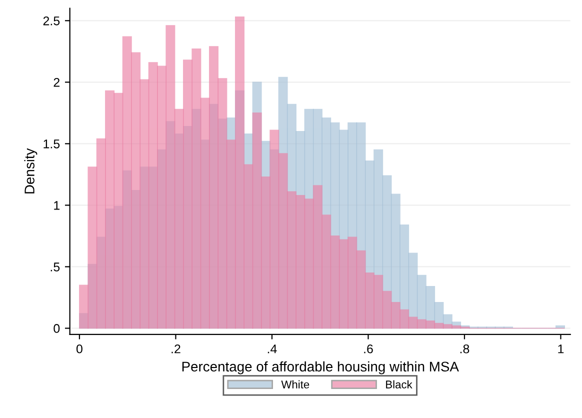  I want to click on x-tick-label: 0, so click(79, 349).